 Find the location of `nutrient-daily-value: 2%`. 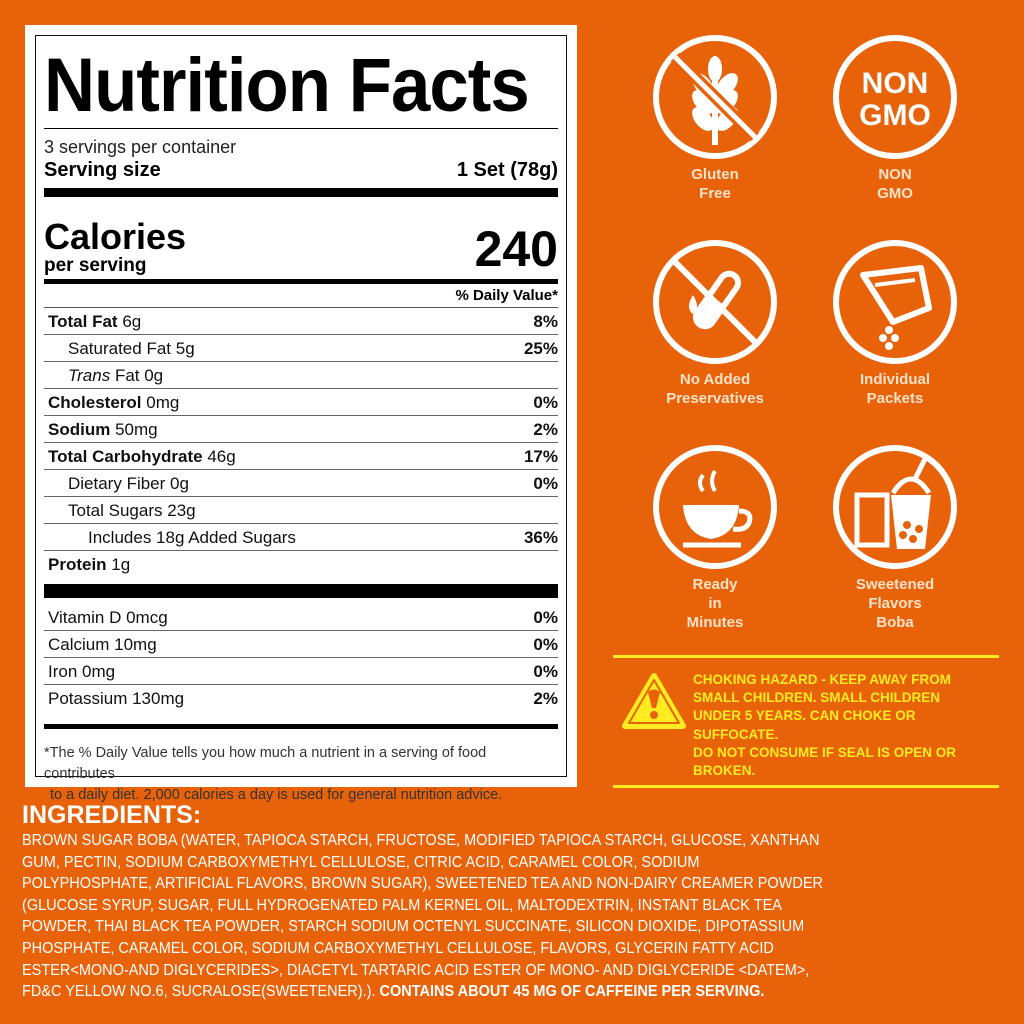

nutrient-daily-value: 2% is located at coordinates (545, 429).